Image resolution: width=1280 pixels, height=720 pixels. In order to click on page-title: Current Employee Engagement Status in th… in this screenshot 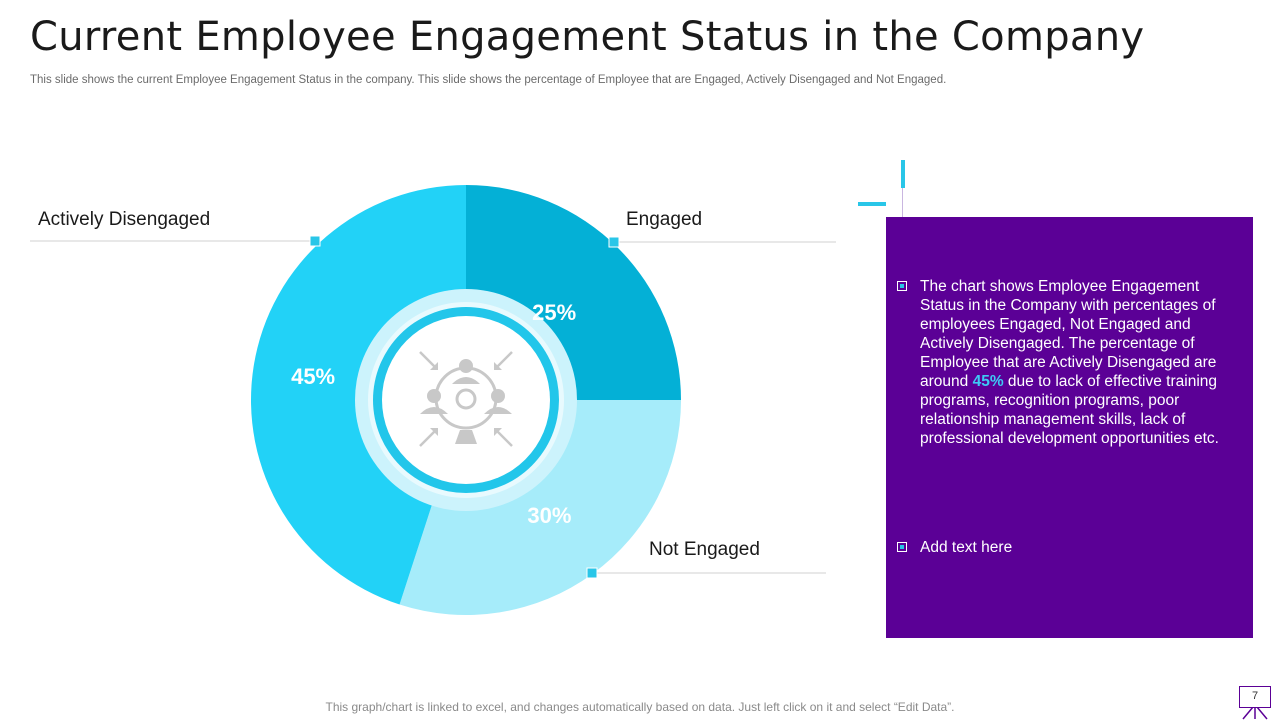, I will do `click(587, 37)`.